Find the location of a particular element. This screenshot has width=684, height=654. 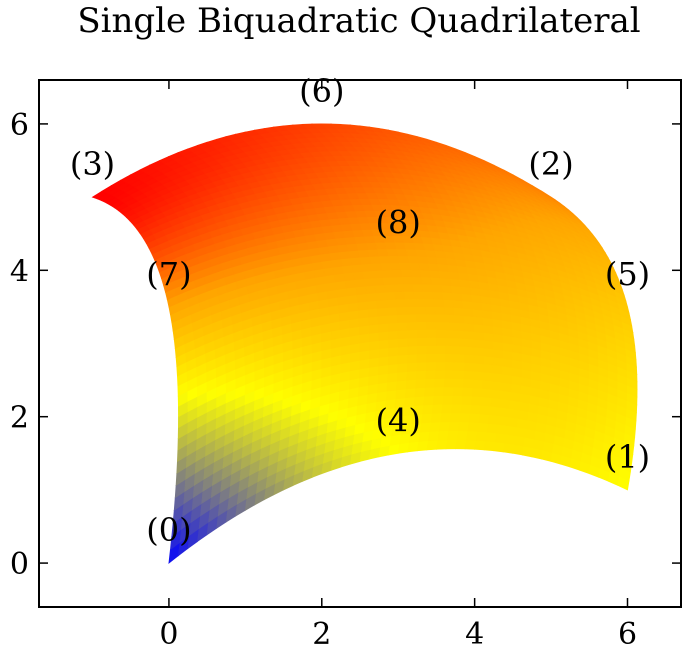

node-label: (0) is located at coordinates (168, 530).